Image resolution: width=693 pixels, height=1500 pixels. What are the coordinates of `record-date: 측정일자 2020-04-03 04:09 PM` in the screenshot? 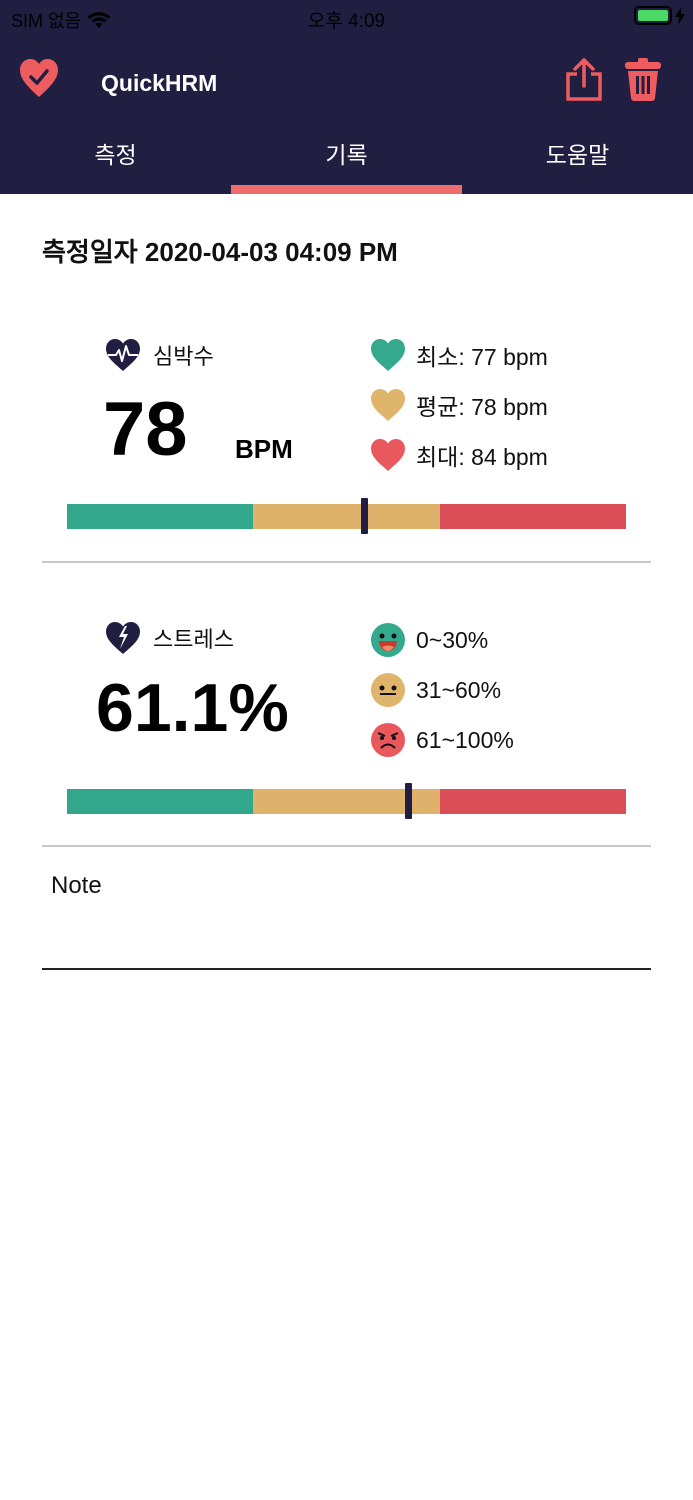 It's located at (220, 252).